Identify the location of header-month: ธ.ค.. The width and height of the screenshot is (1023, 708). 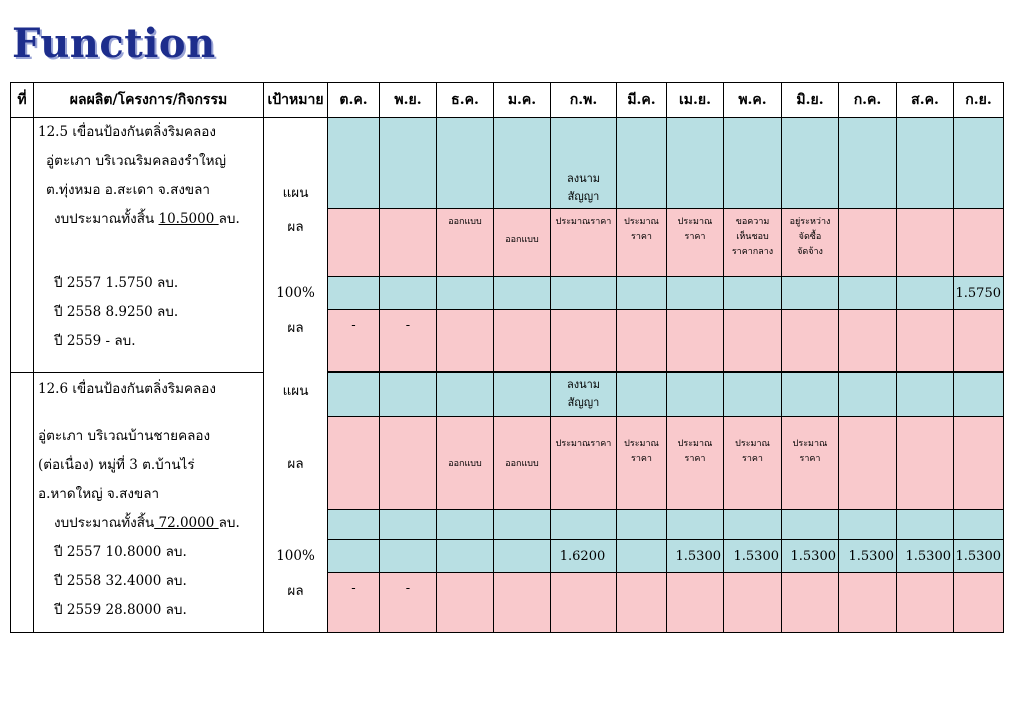
(465, 100).